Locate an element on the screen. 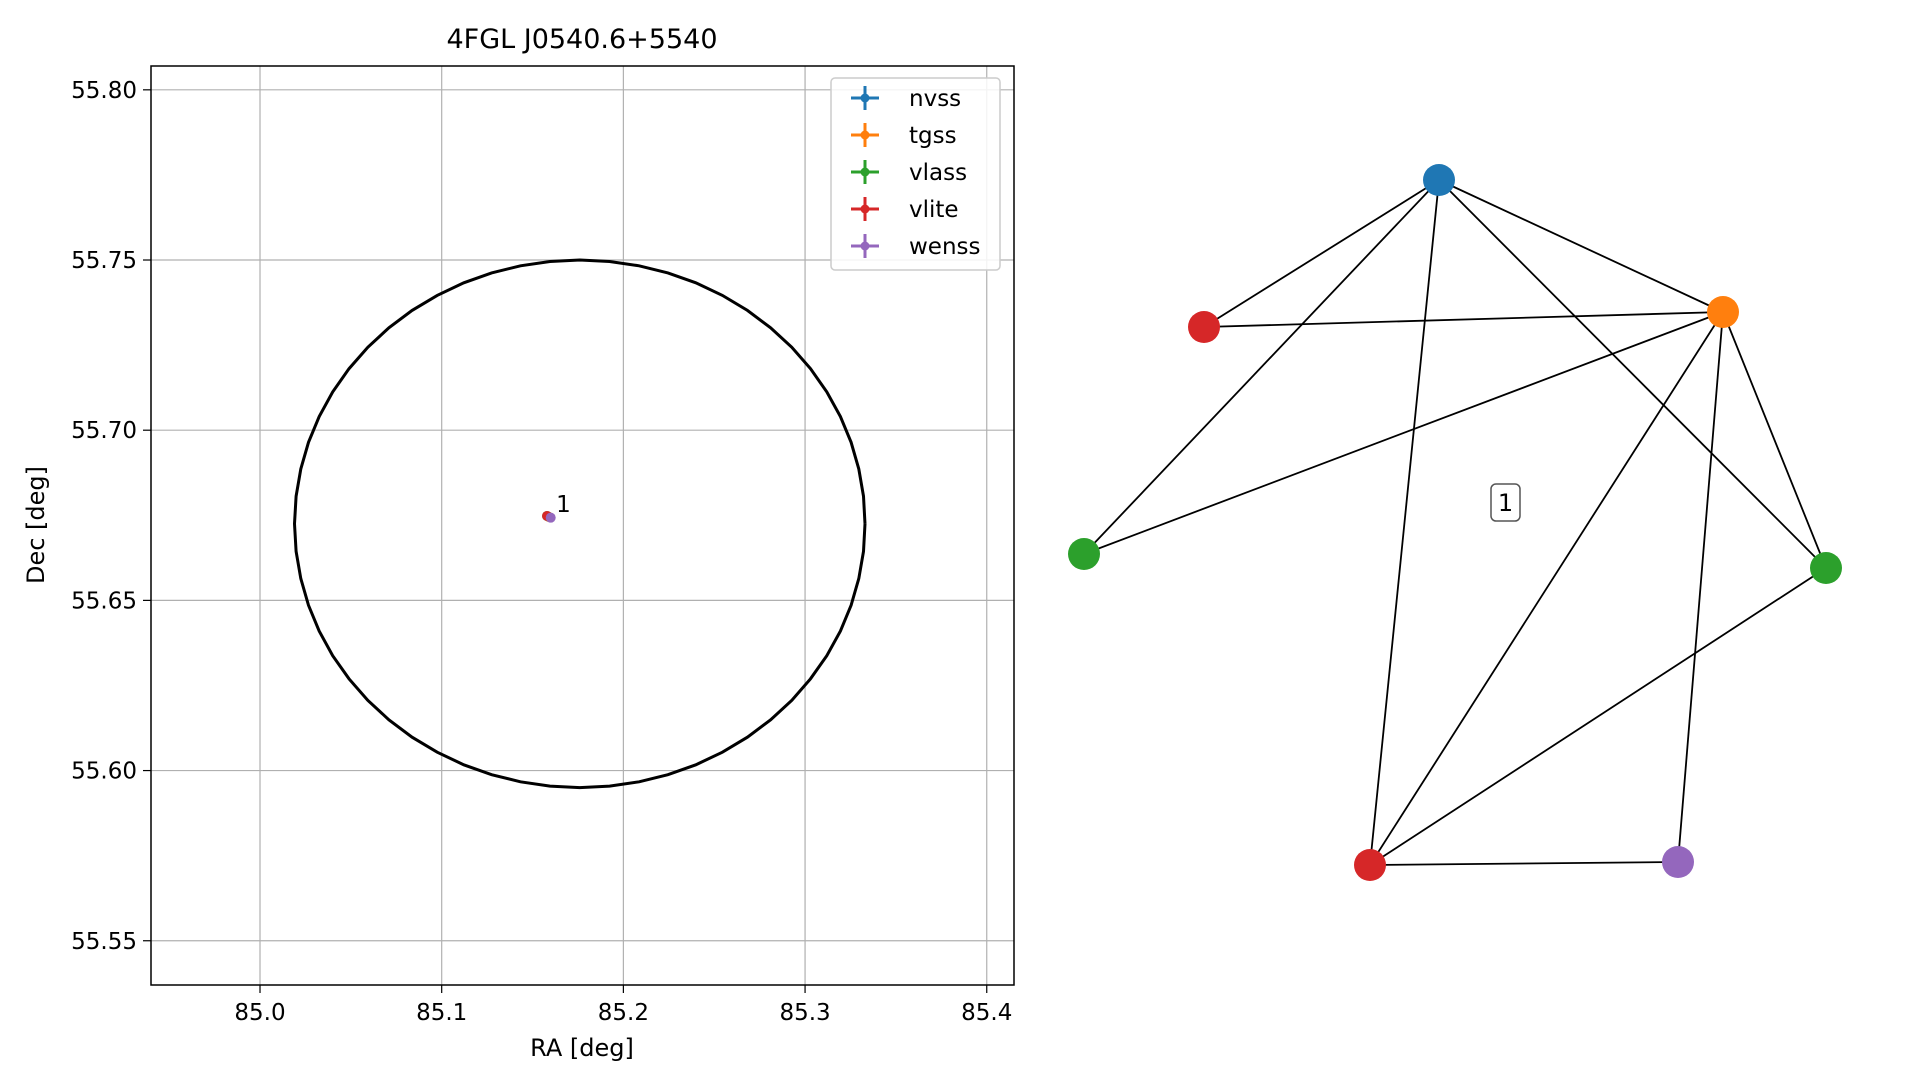 The height and width of the screenshot is (1080, 1919). localization-ellipse is located at coordinates (579, 524).